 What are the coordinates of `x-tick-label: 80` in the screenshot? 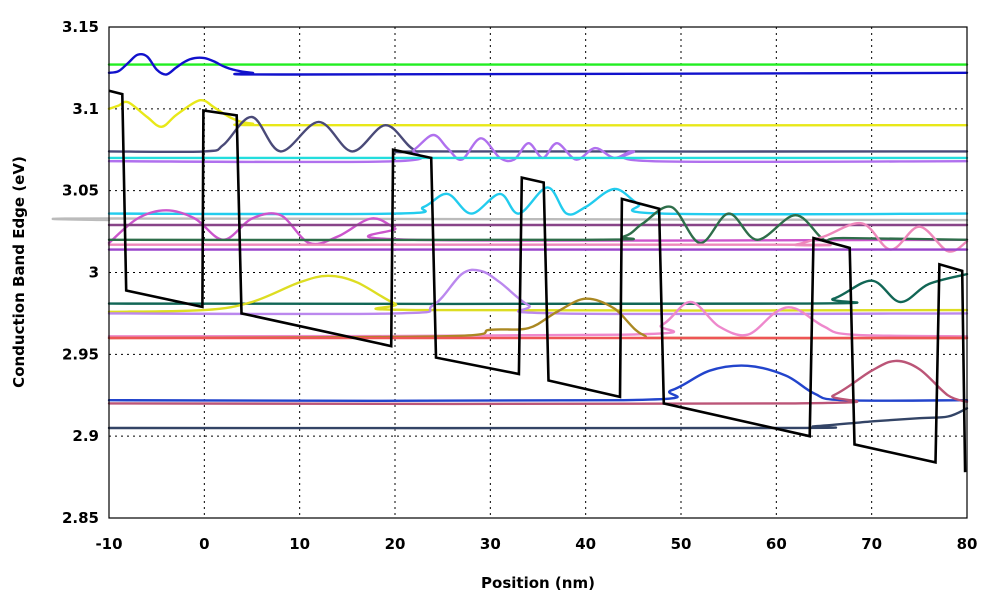 It's located at (967, 544).